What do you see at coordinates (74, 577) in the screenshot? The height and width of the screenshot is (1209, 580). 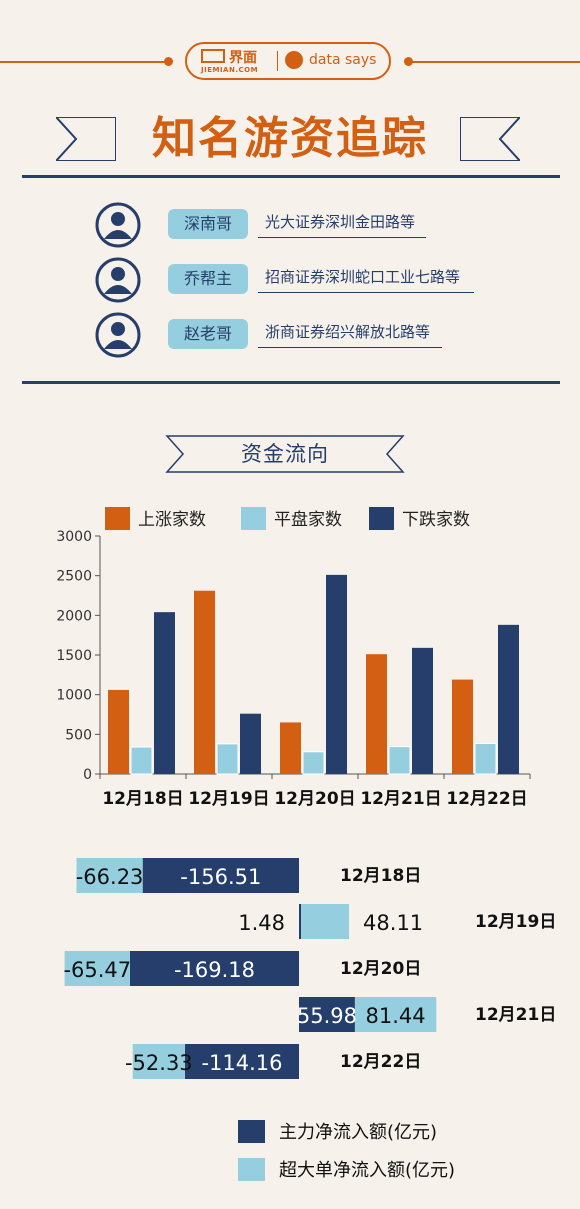 I see `y-tick-label: 2500` at bounding box center [74, 577].